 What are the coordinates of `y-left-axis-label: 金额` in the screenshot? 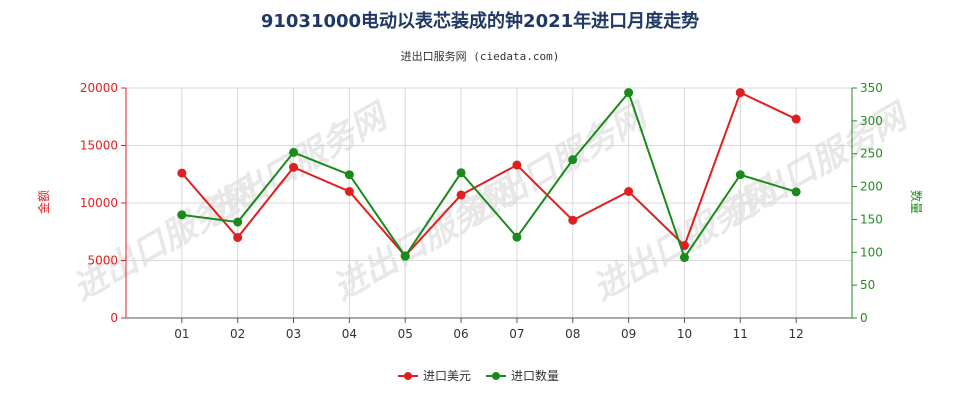 It's located at (43, 202).